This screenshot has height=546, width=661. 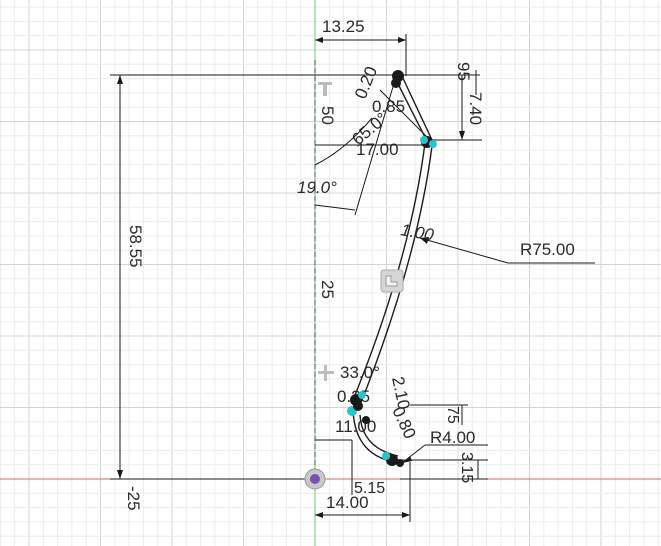 What do you see at coordinates (133, 498) in the screenshot?
I see `axis-label-neg25: -25` at bounding box center [133, 498].